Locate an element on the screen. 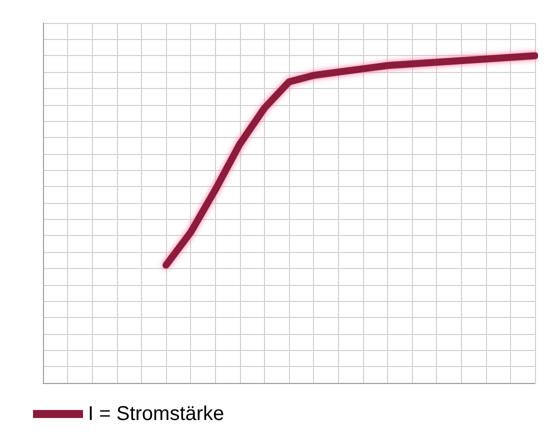 The width and height of the screenshot is (546, 441). legend-label: I = Stromstärke is located at coordinates (156, 414).